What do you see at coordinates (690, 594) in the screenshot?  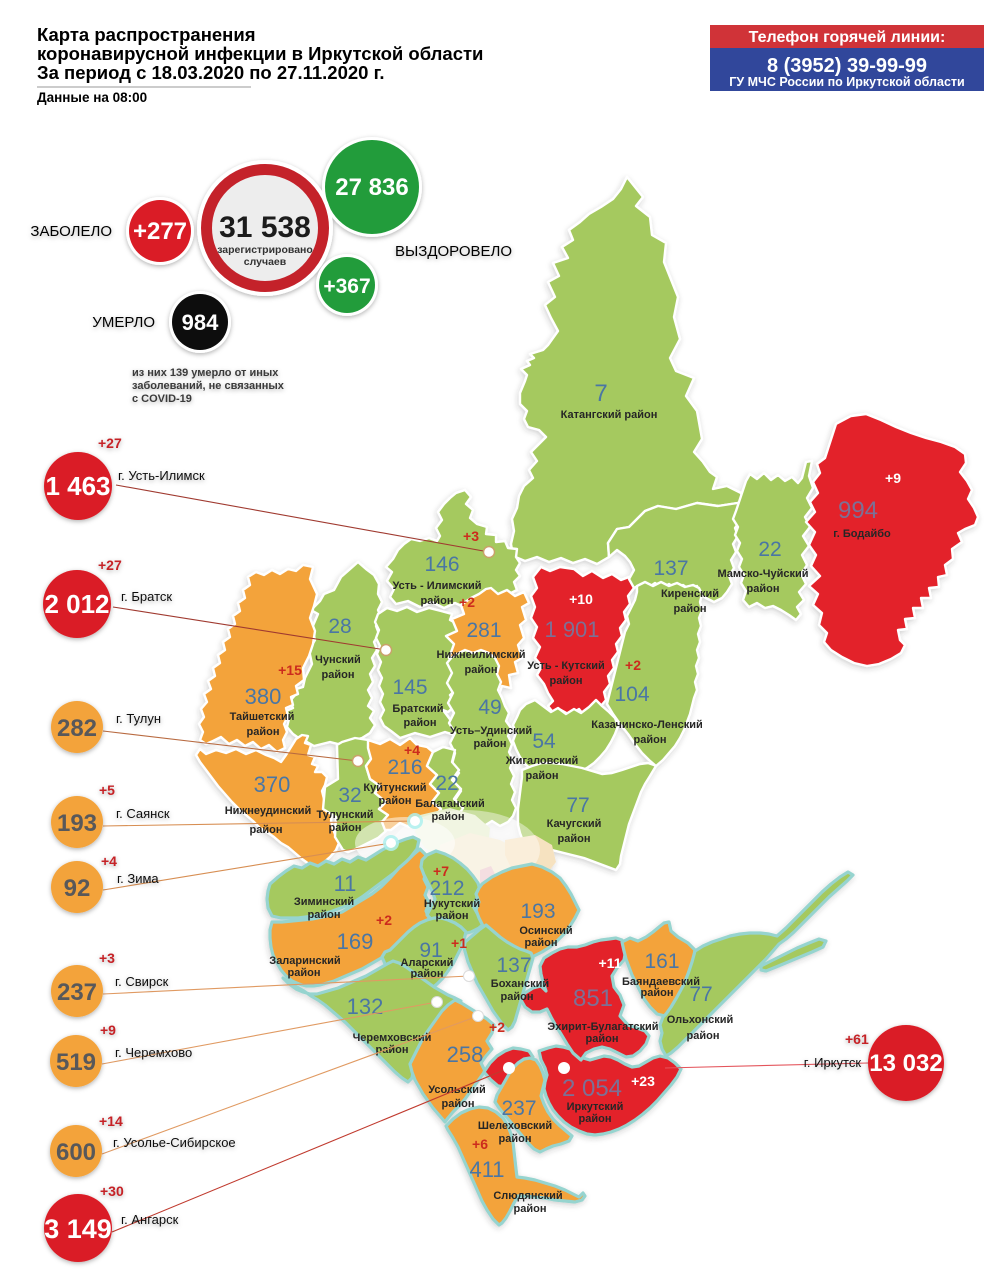 I see `svg-text: Киренский` at bounding box center [690, 594].